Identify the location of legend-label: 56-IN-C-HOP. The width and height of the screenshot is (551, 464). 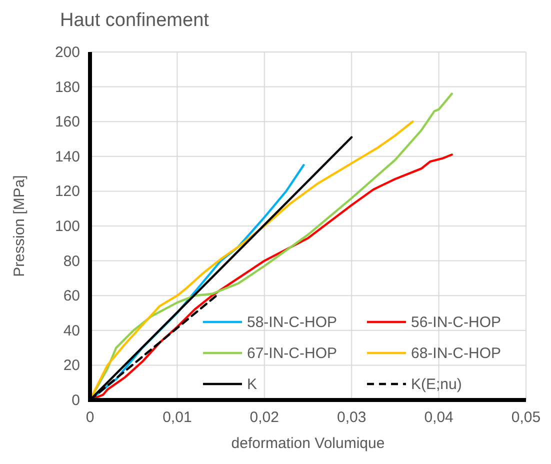
(456, 322).